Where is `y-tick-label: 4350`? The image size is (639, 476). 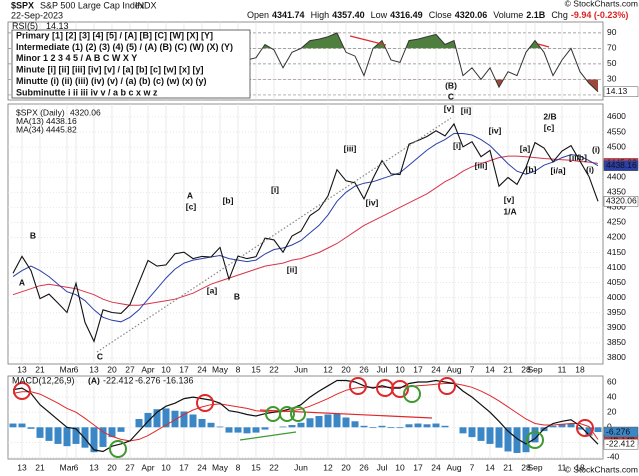
y-tick-label: 4350 is located at coordinates (616, 192).